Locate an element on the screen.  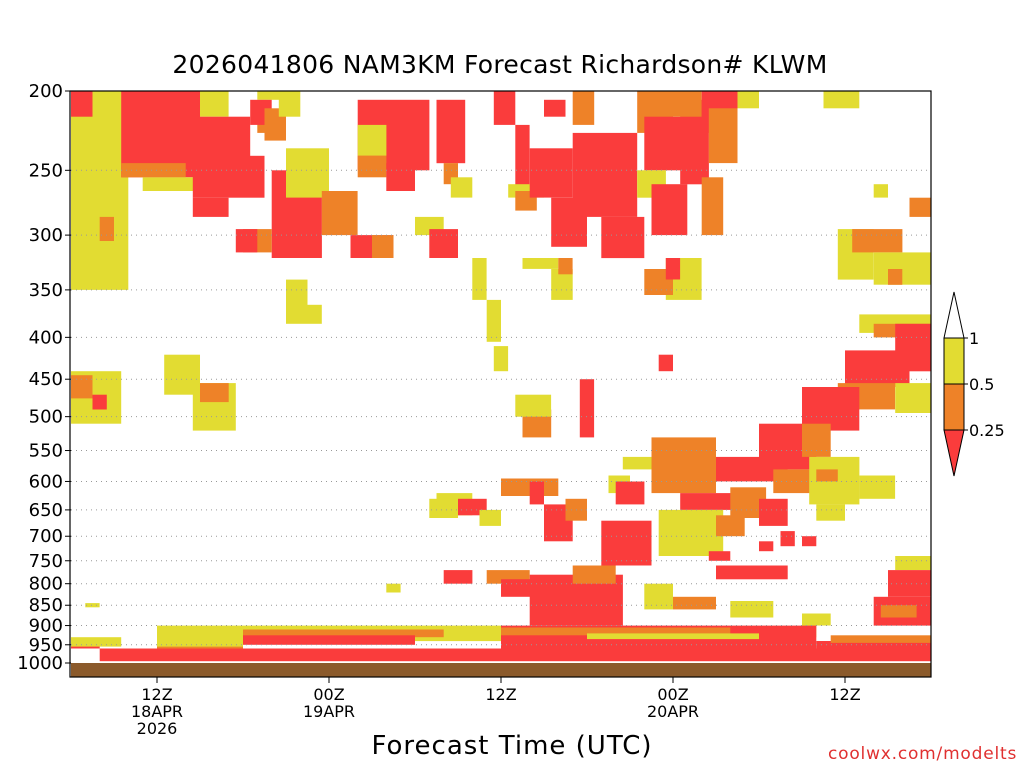
legend-label-0: 1 is located at coordinates (974, 338).